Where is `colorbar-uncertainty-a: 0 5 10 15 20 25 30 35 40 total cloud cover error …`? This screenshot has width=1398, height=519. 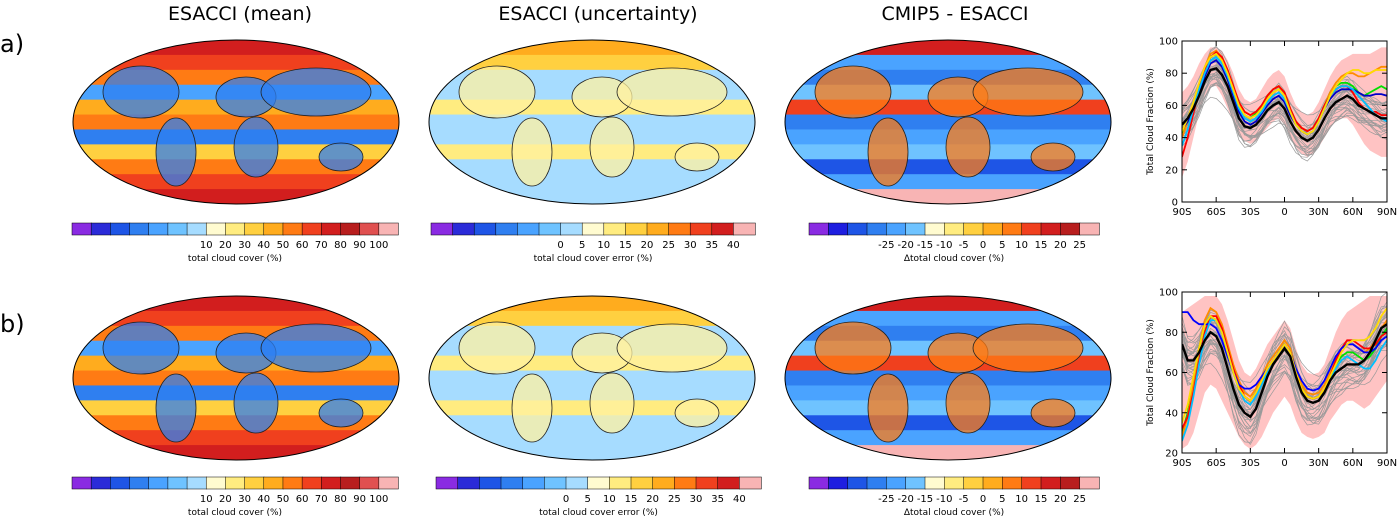 colorbar-uncertainty-a: 0 5 10 15 20 25 30 35 40 total cloud cover error … is located at coordinates (593, 243).